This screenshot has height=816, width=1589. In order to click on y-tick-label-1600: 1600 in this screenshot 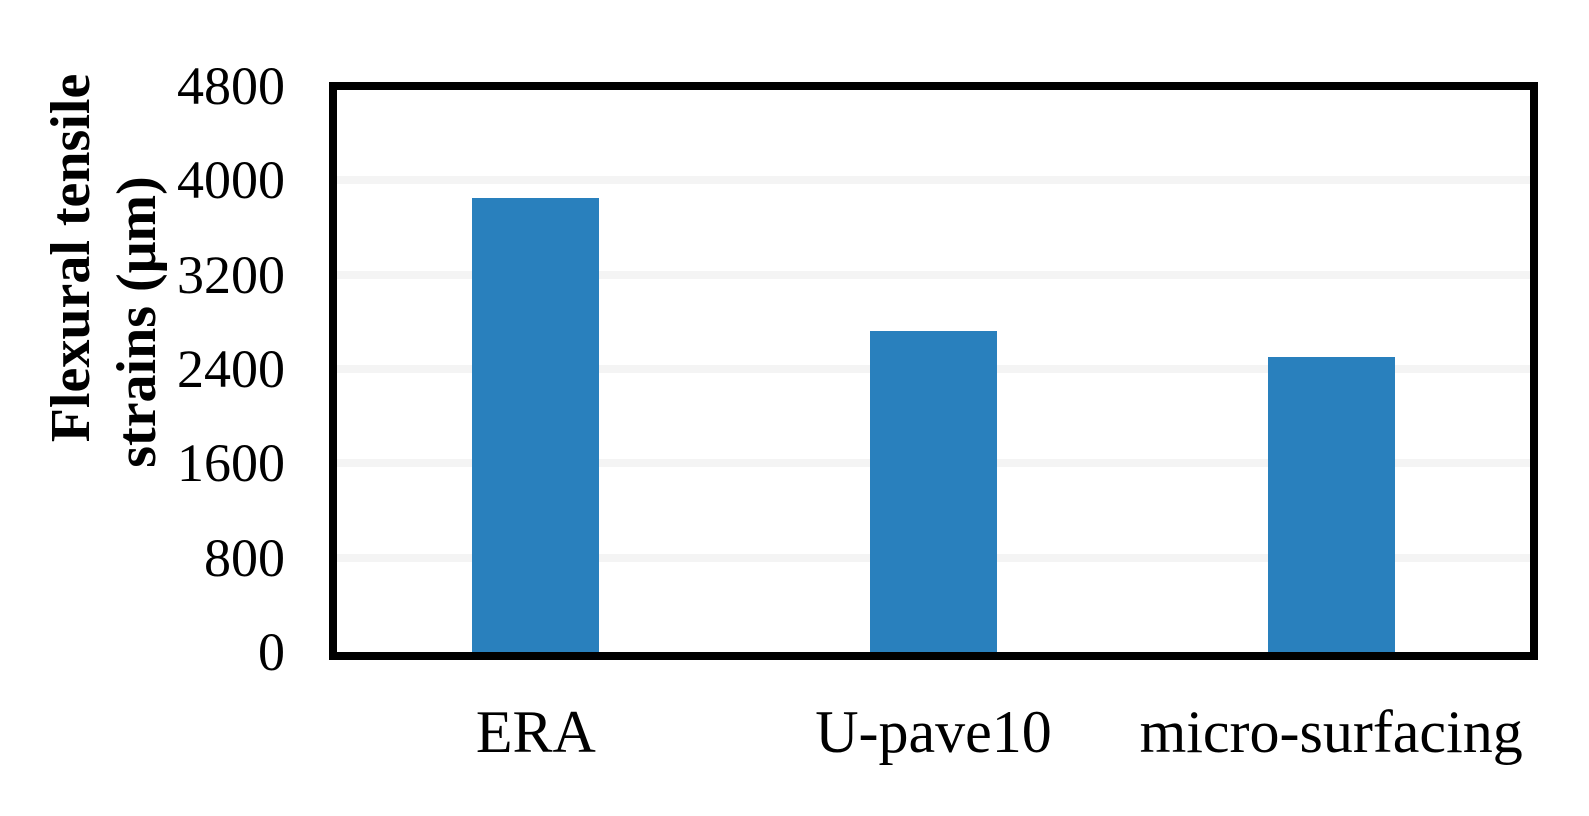, I will do `click(231, 463)`.